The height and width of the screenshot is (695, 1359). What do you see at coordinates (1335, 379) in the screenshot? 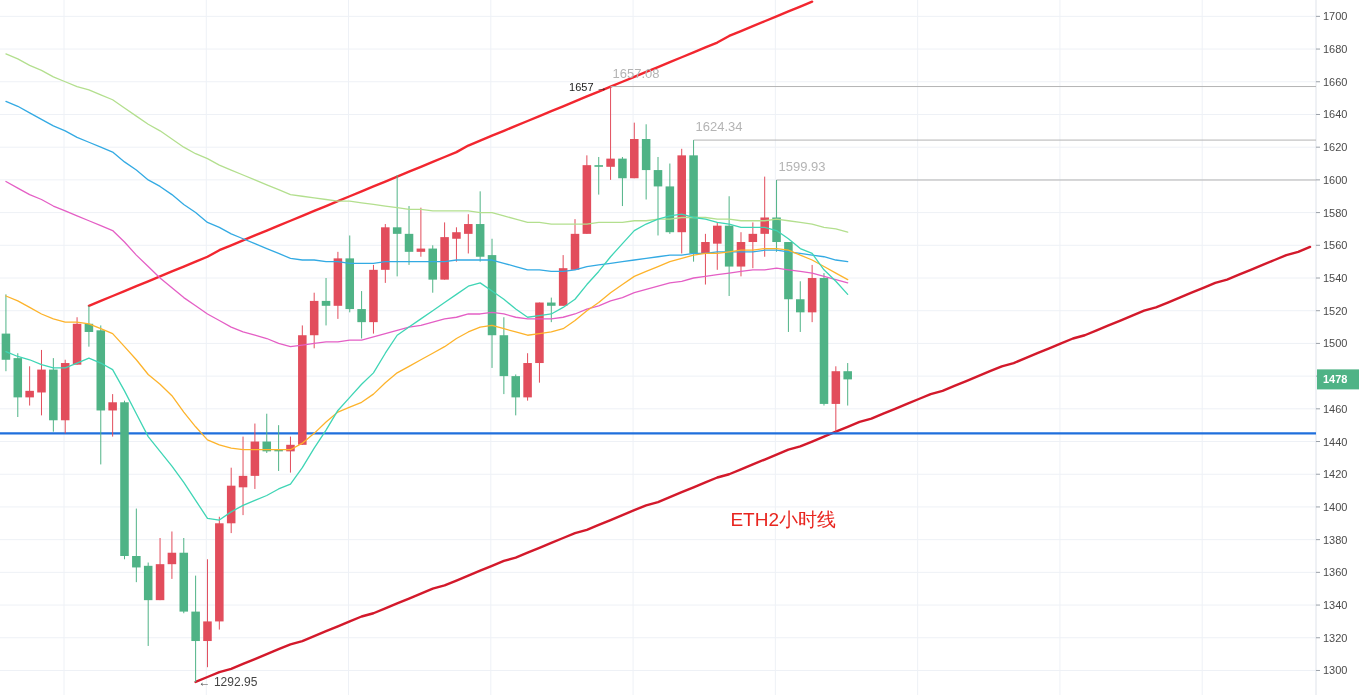
I see `text: 1478` at bounding box center [1335, 379].